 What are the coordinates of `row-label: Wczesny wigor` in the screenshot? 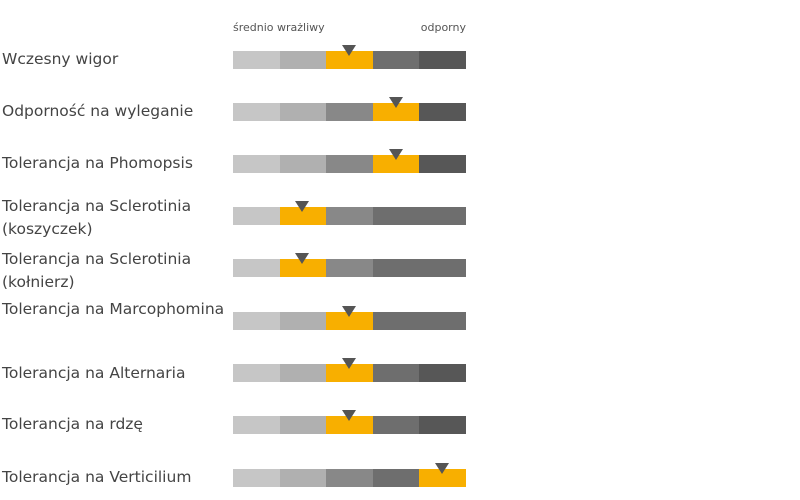 It's located at (60, 59).